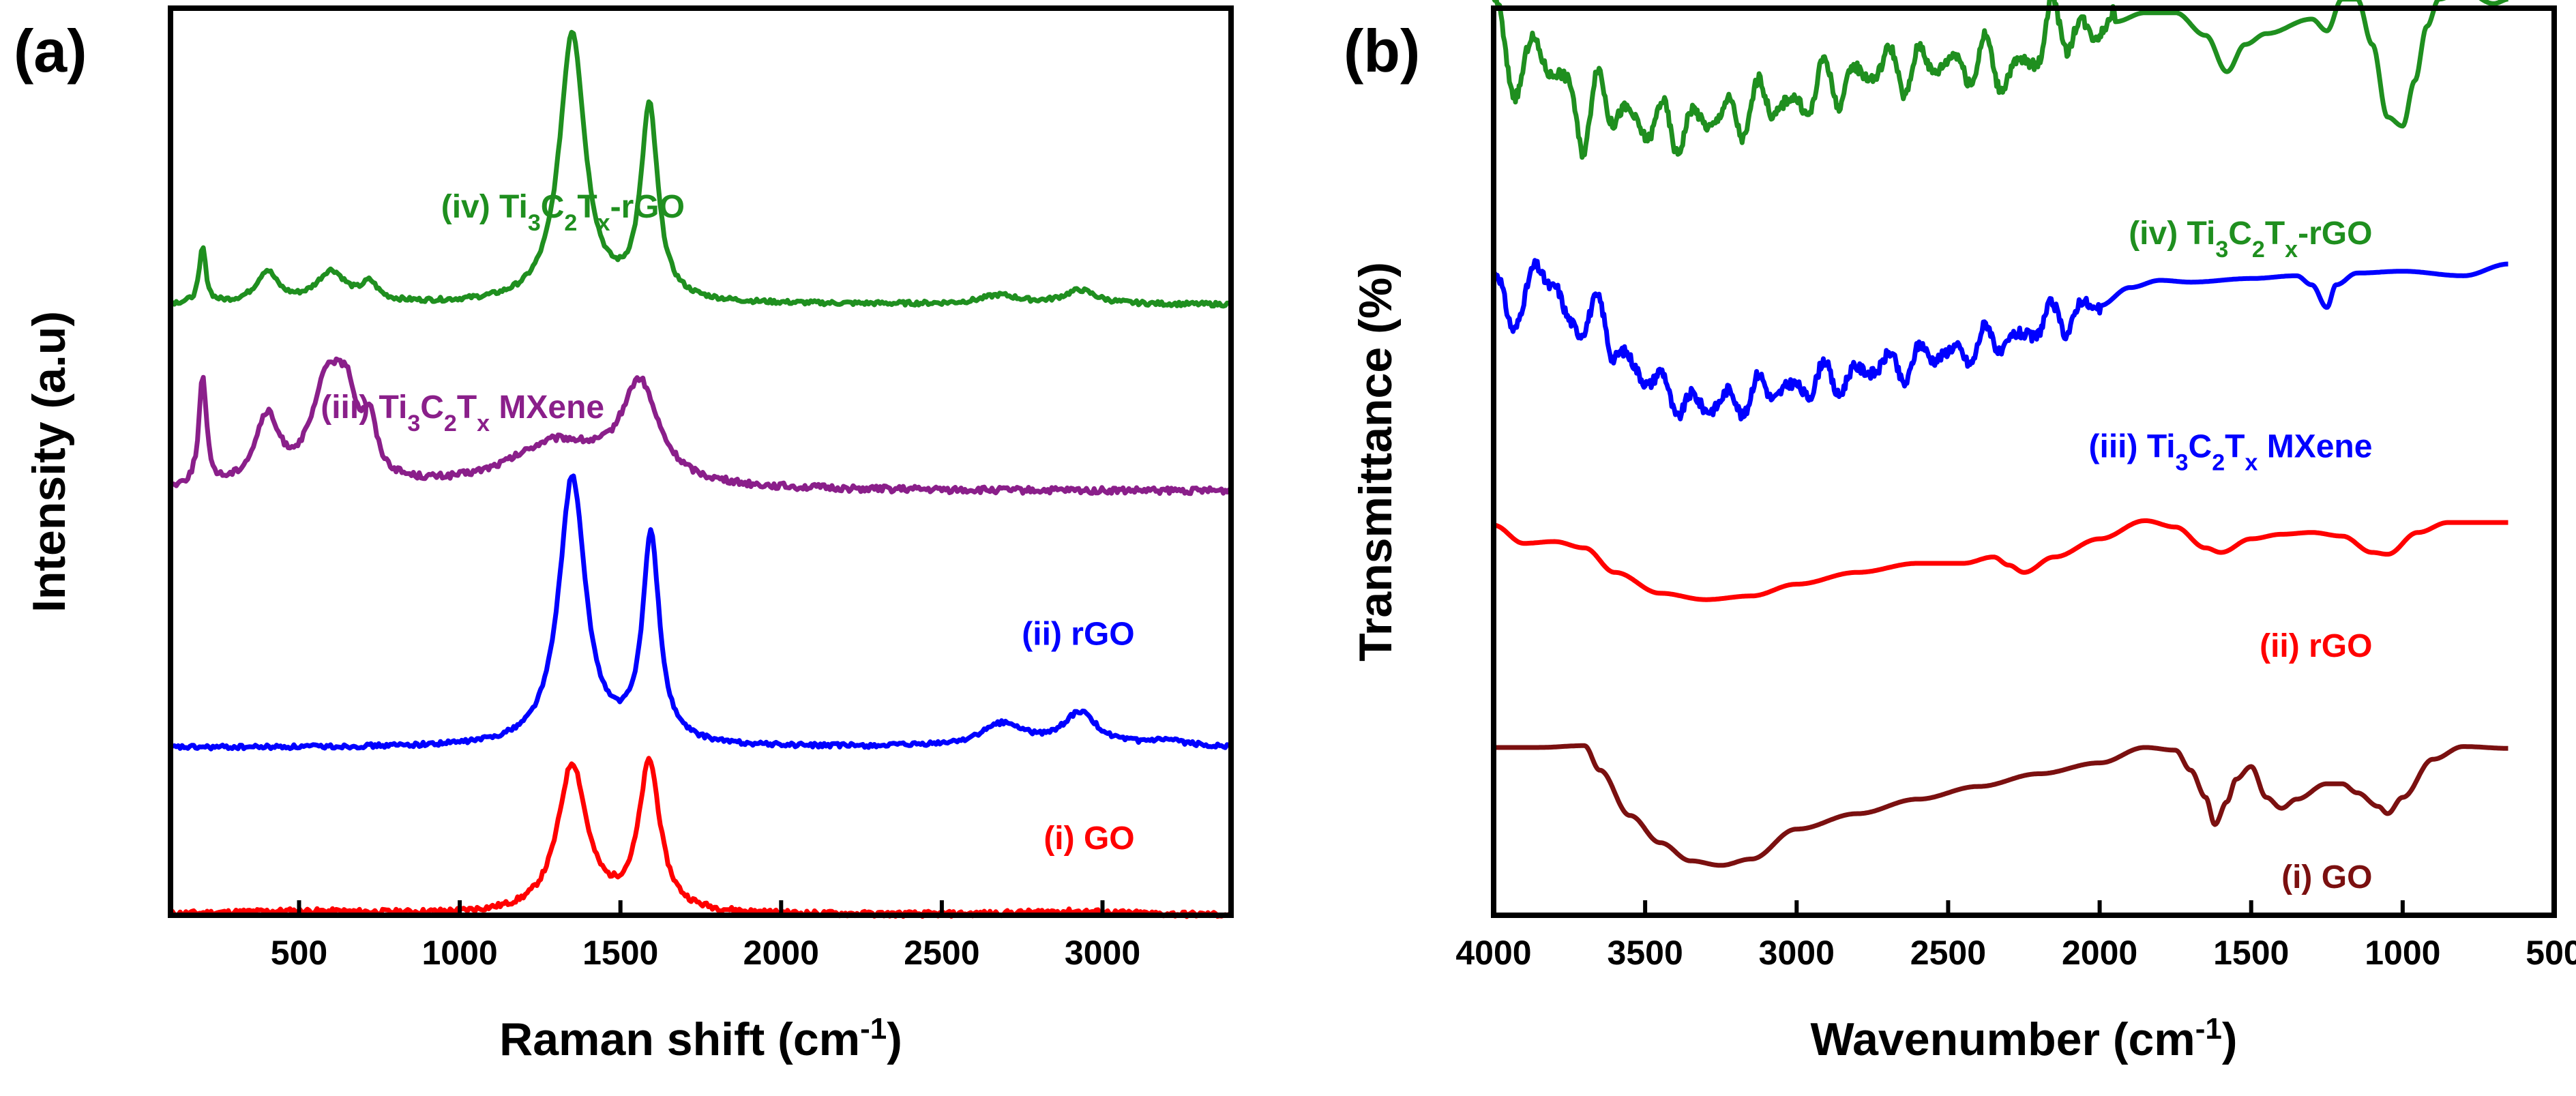  Describe the element at coordinates (1645, 953) in the screenshot. I see `x-tick-label: 3500` at that location.